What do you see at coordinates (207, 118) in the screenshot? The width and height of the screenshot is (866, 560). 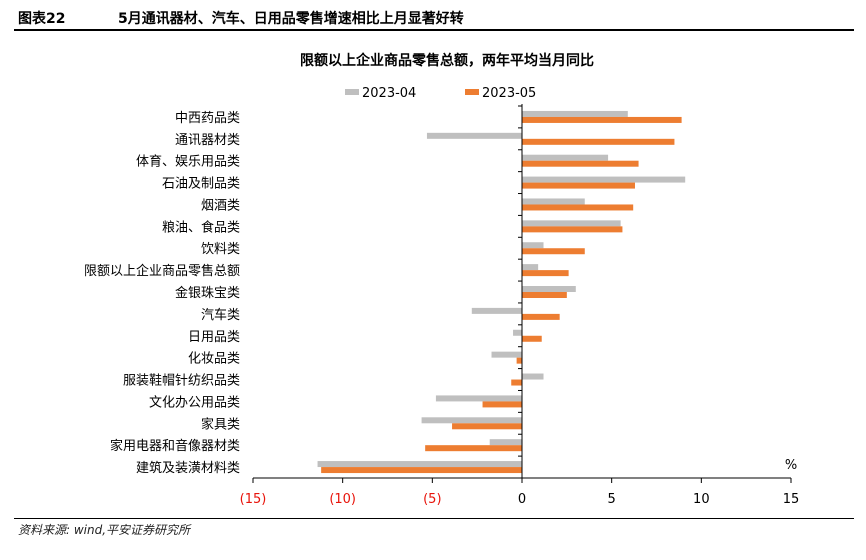 I see `category-label: 中西药品类` at bounding box center [207, 118].